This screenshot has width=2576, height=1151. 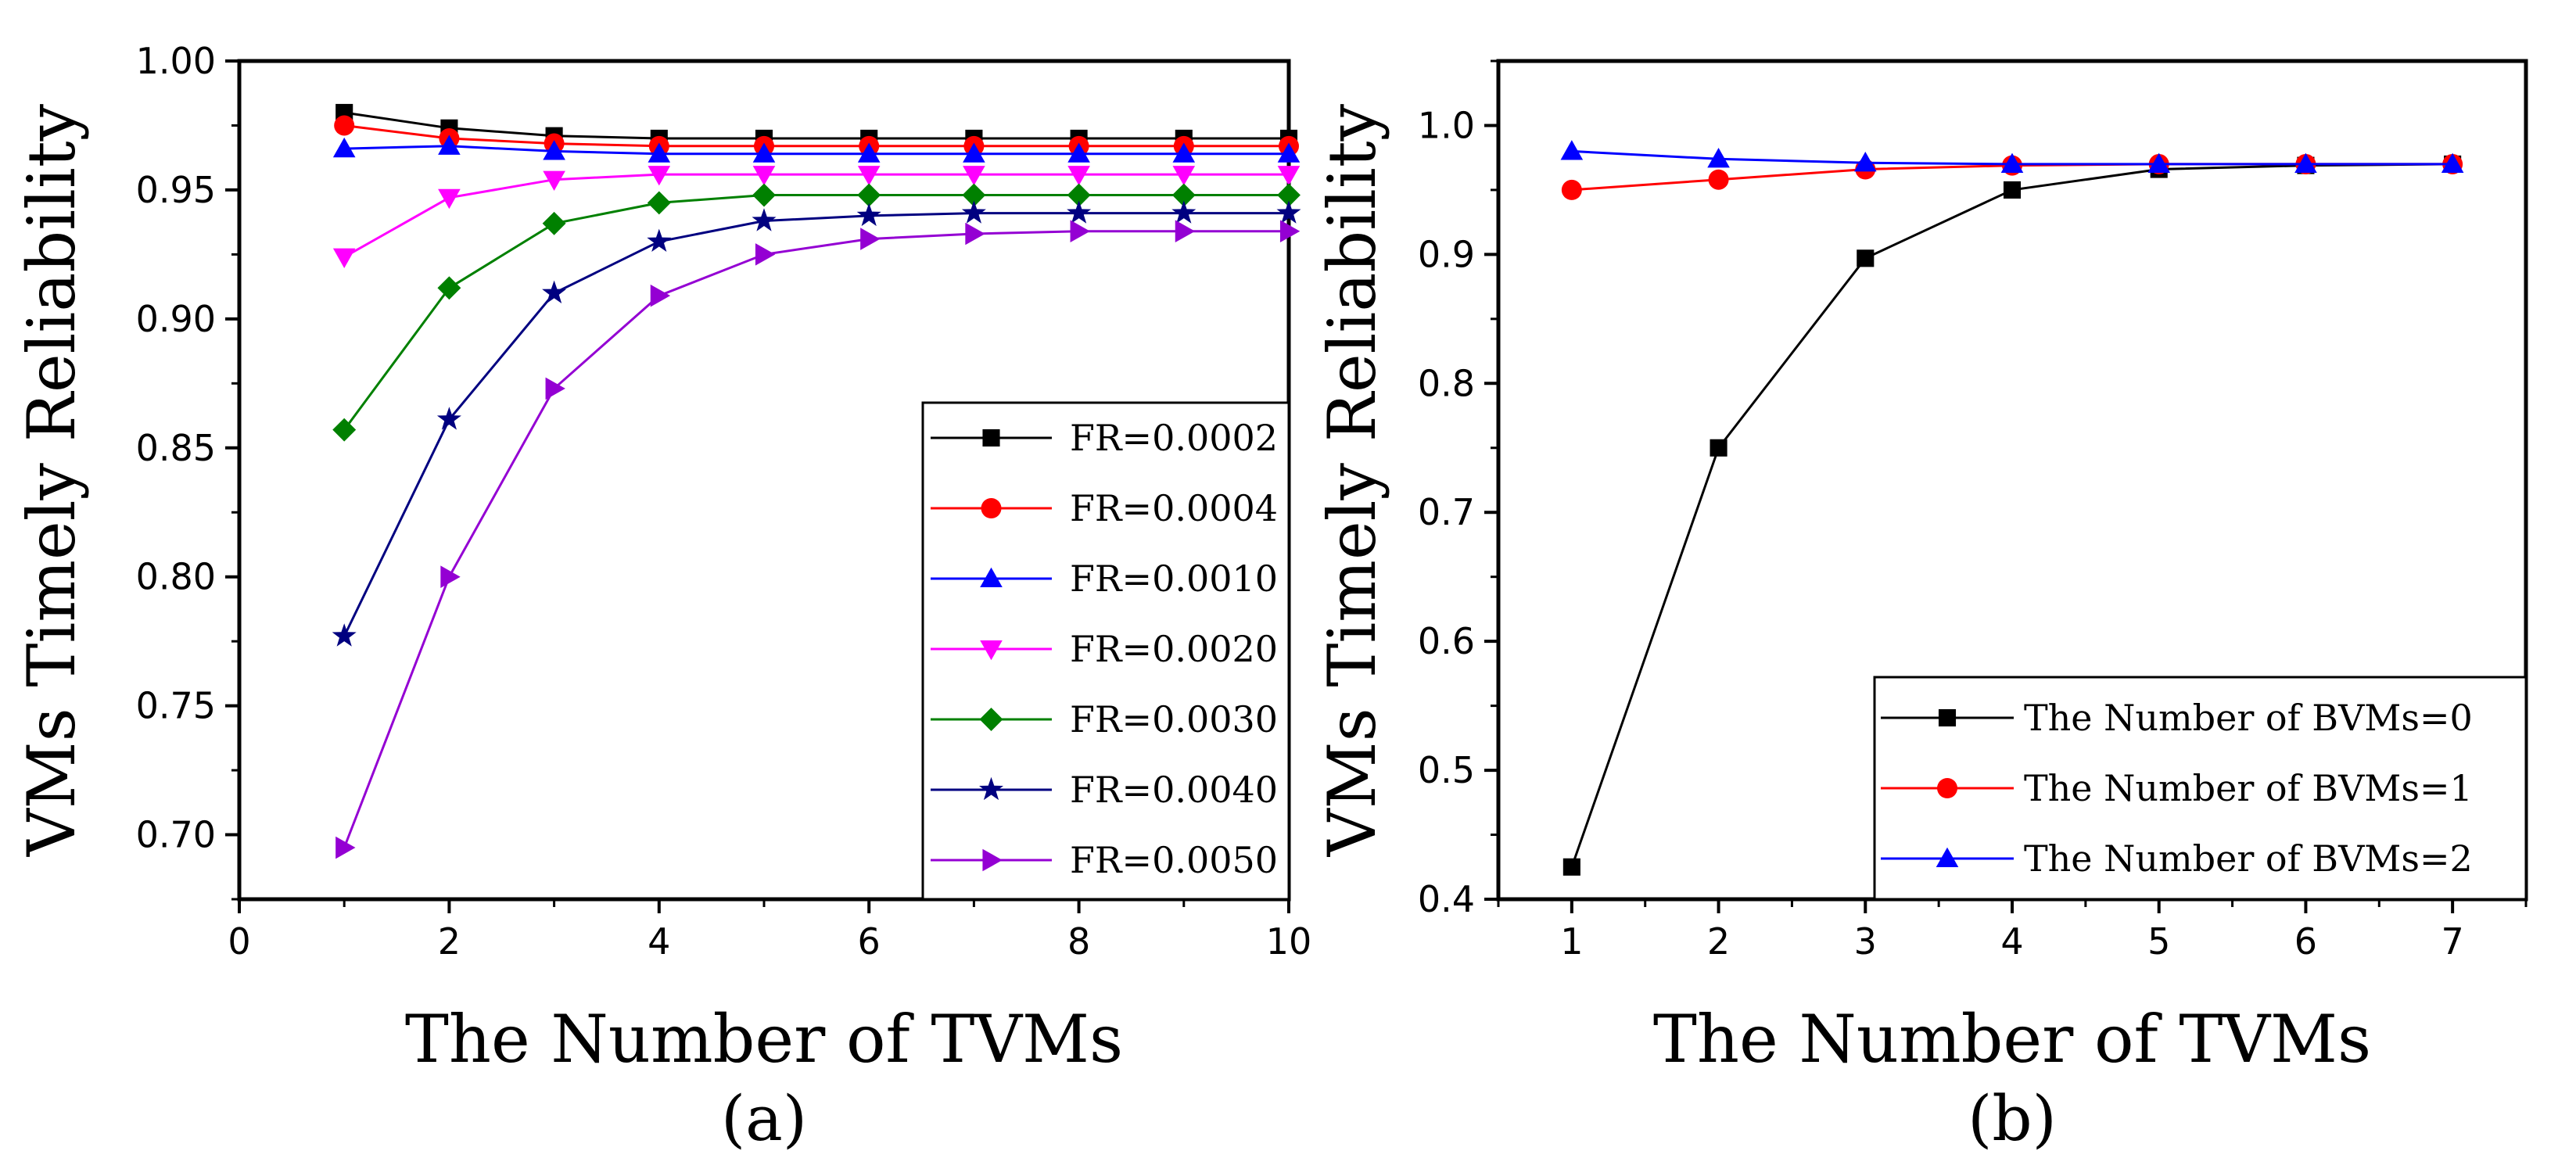 I want to click on x-tick-label-a: 6, so click(x=870, y=941).